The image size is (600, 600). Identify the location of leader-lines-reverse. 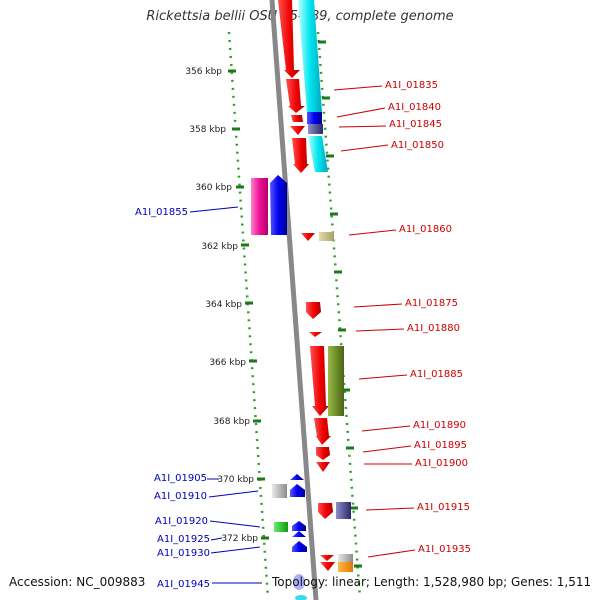
(225, 395).